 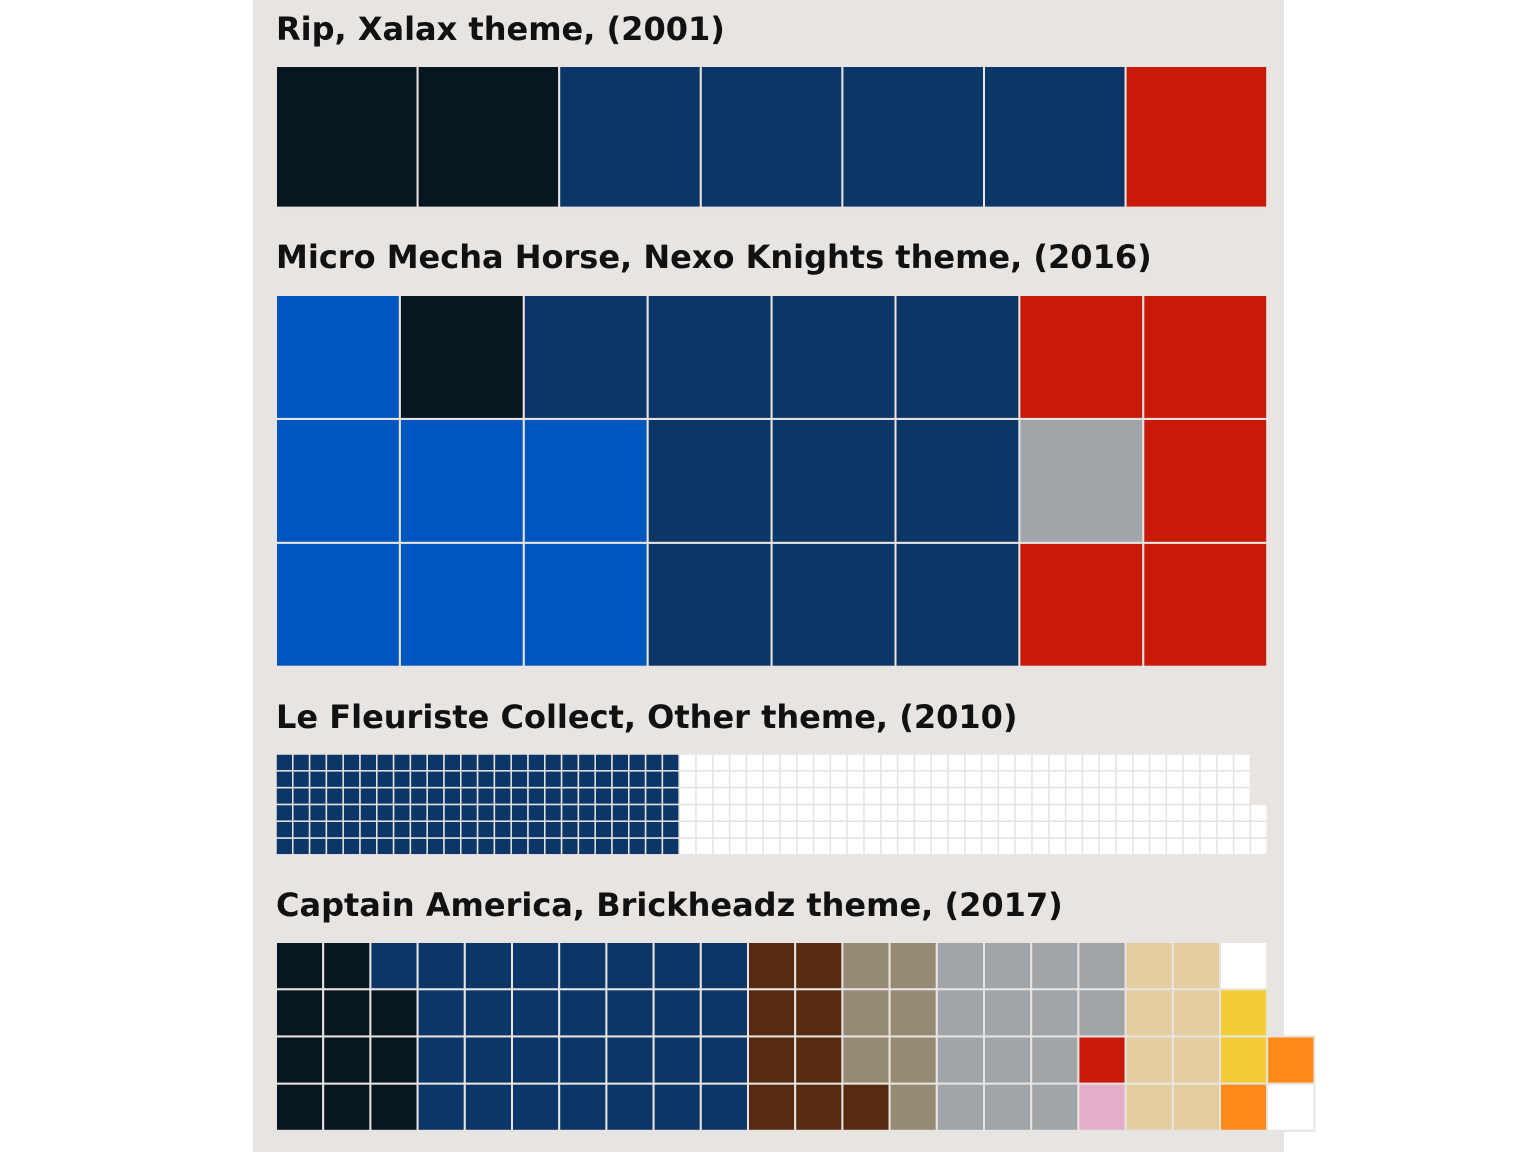 What do you see at coordinates (1102, 1107) in the screenshot?
I see `waffle-cell-bright-pink` at bounding box center [1102, 1107].